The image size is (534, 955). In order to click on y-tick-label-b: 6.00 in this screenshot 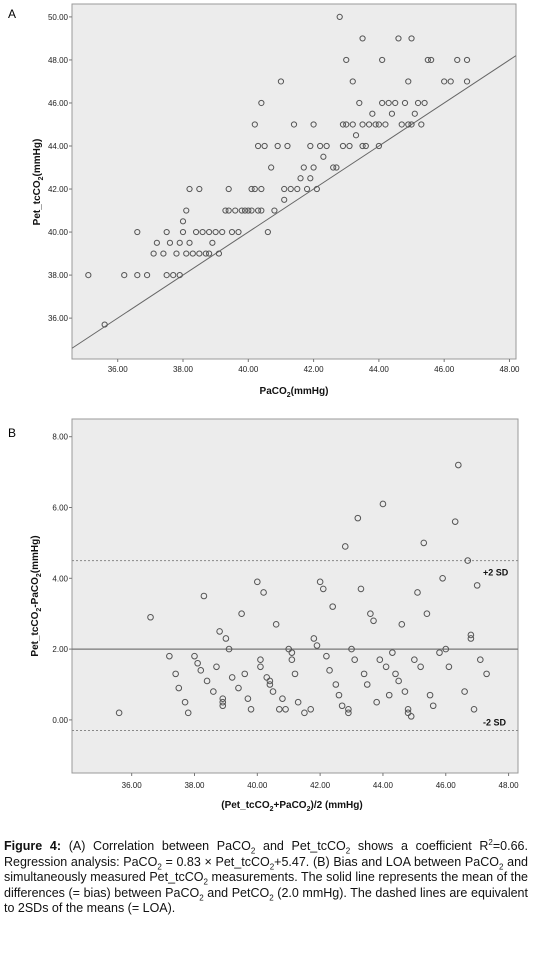, I will do `click(60, 508)`.